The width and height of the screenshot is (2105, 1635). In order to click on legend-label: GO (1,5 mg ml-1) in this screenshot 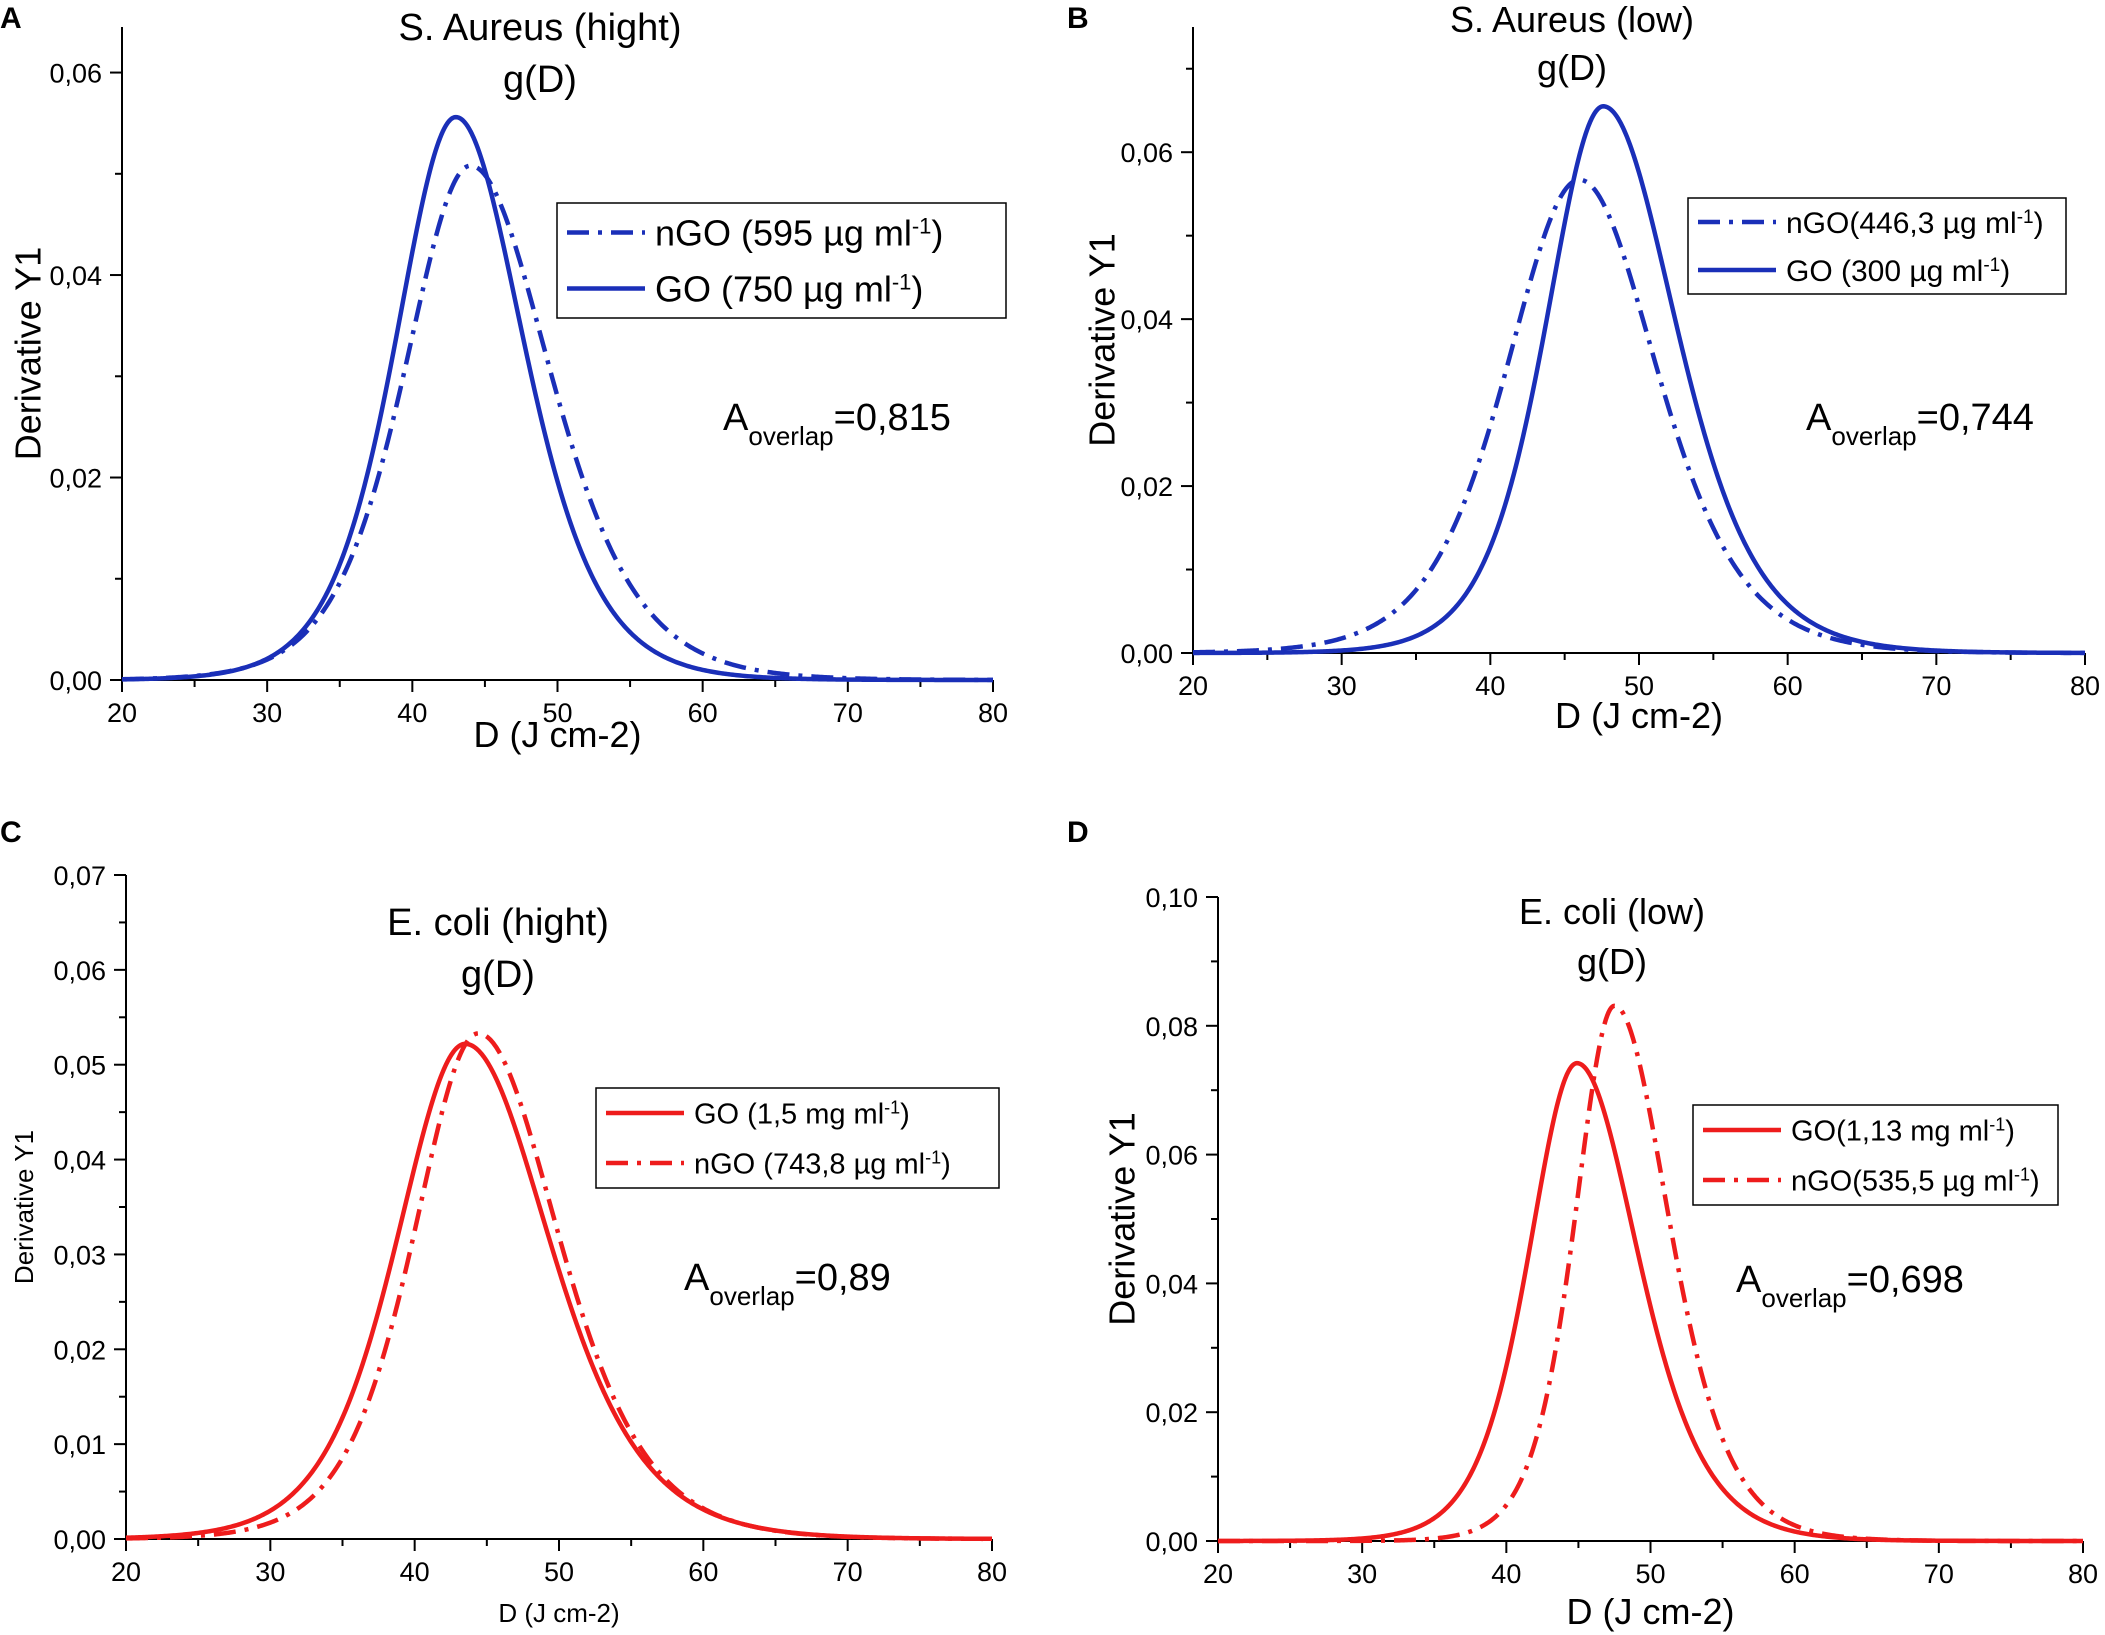, I will do `click(802, 1113)`.